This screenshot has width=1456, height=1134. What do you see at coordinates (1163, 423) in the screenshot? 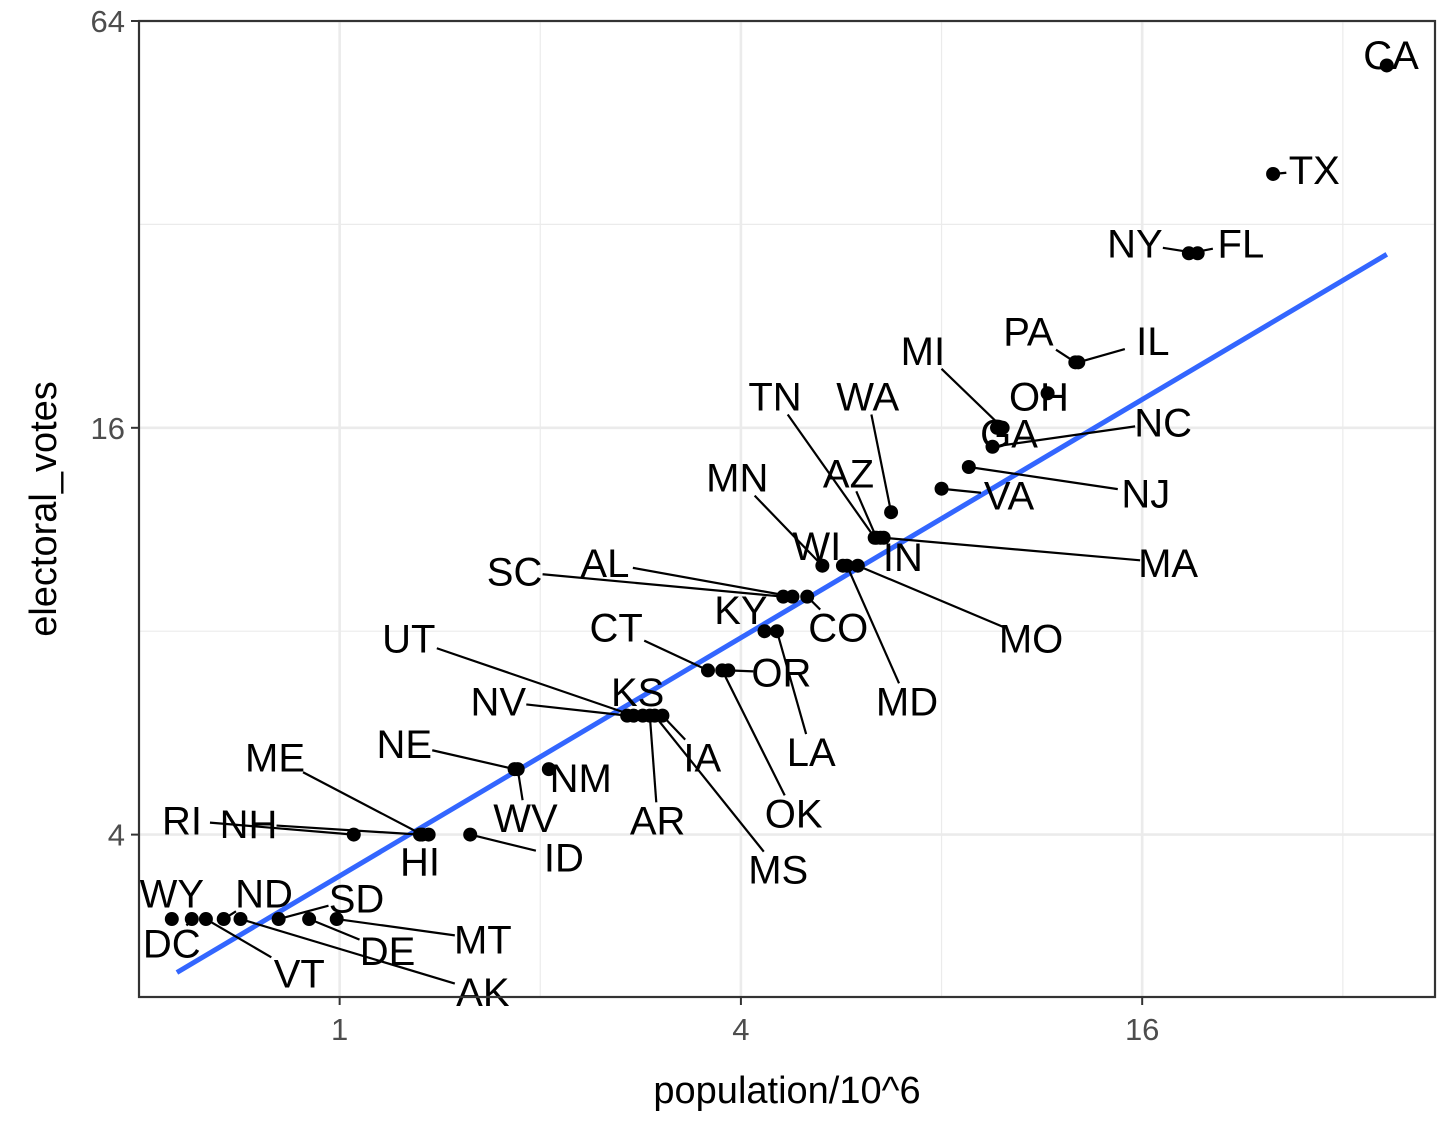
I see `state-label: NC` at bounding box center [1163, 423].